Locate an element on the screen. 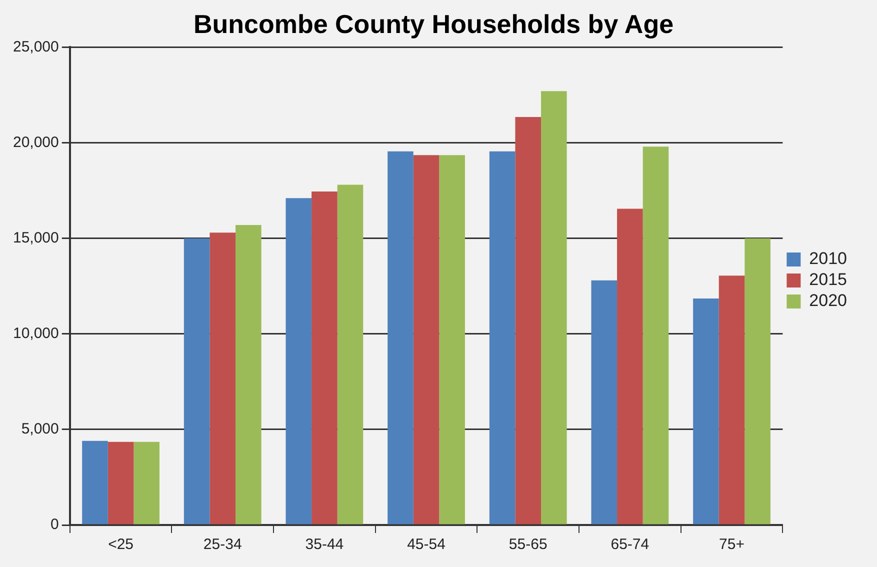 The height and width of the screenshot is (567, 877). x-tick-label: 55-65 is located at coordinates (528, 545).